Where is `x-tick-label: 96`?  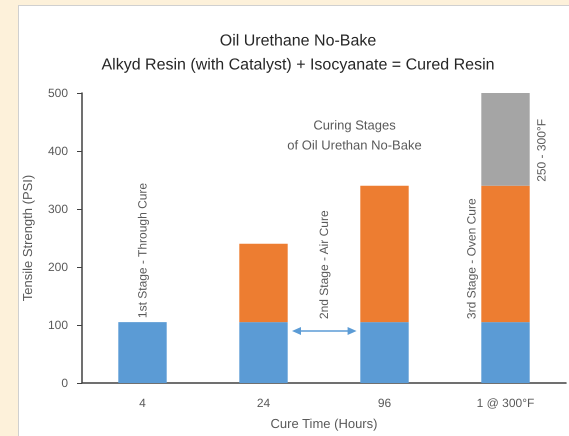
x-tick-label: 96 is located at coordinates (385, 403).